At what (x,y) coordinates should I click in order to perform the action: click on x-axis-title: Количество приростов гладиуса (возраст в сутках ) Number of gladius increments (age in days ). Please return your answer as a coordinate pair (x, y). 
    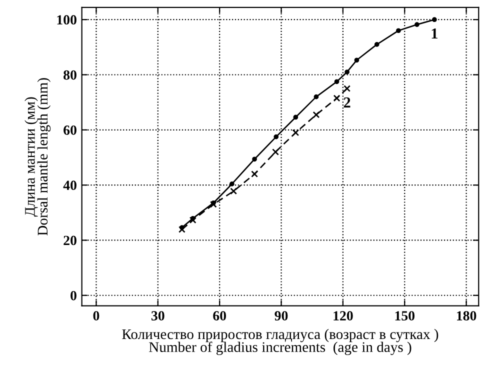
    Looking at the image, I should click on (280, 342).